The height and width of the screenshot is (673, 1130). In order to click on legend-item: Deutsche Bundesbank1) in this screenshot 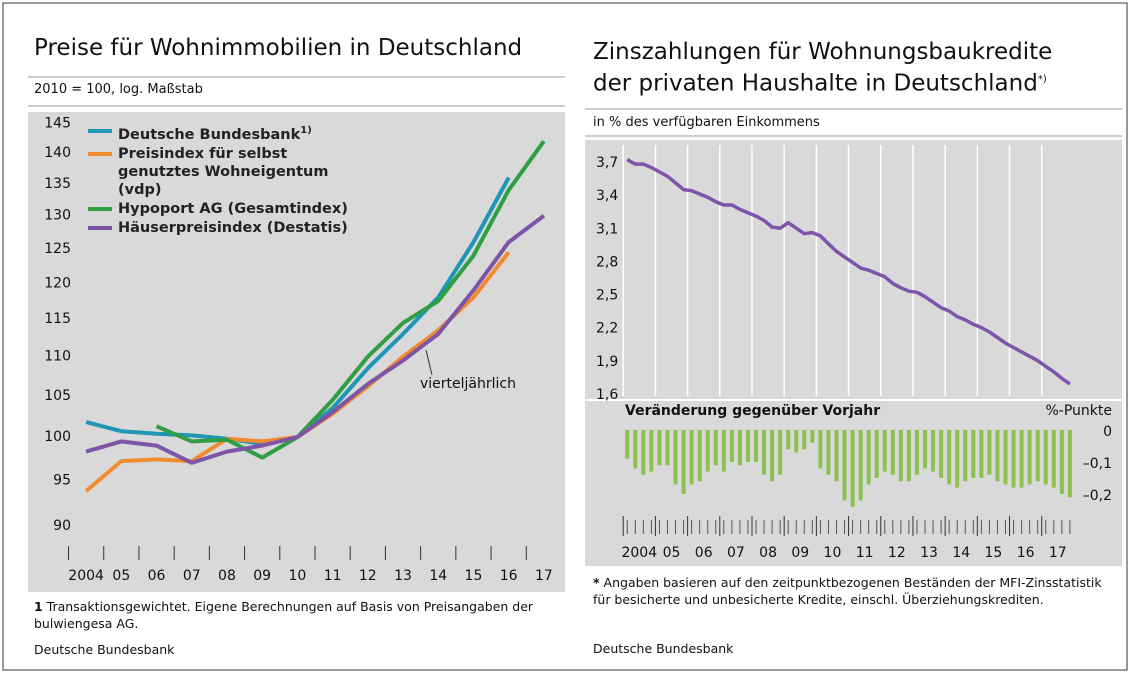, I will do `click(223, 133)`.